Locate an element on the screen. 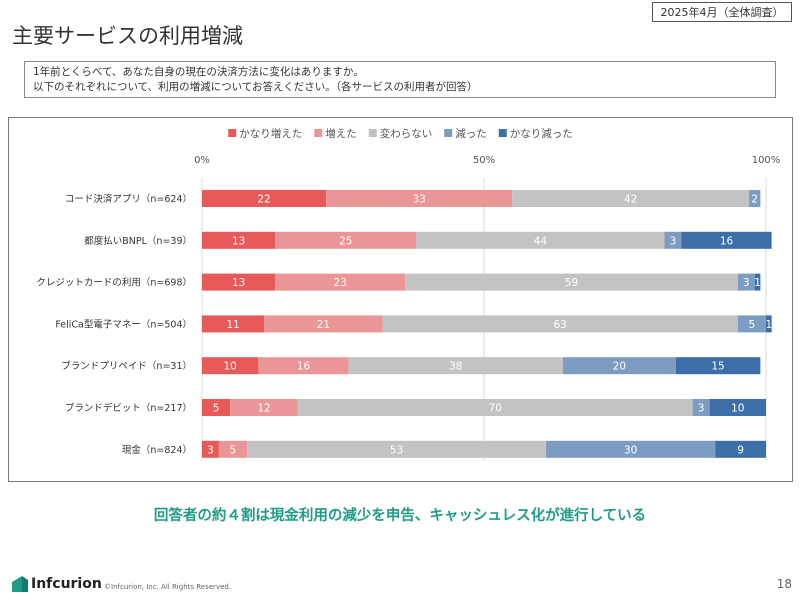 This screenshot has width=800, height=600. company-logo: Infcurion is located at coordinates (57, 584).